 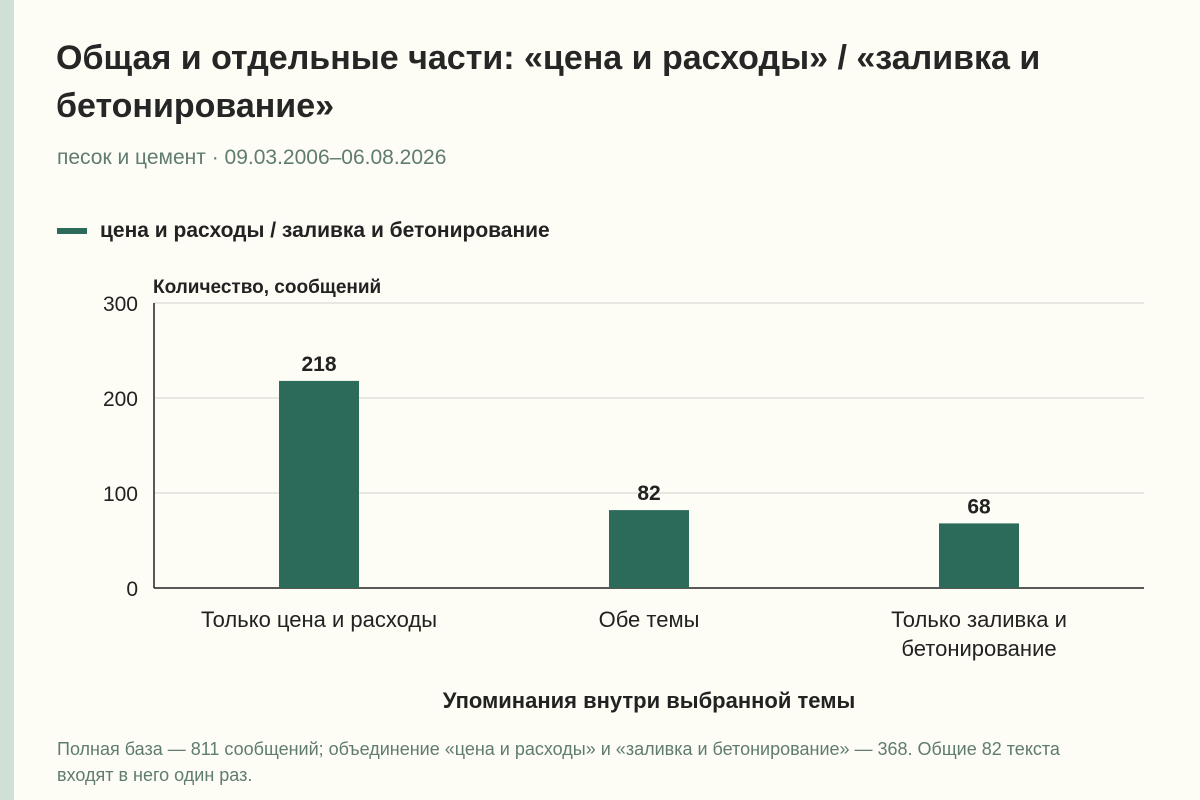 I want to click on y-tick-label-0: 0, so click(x=132, y=589).